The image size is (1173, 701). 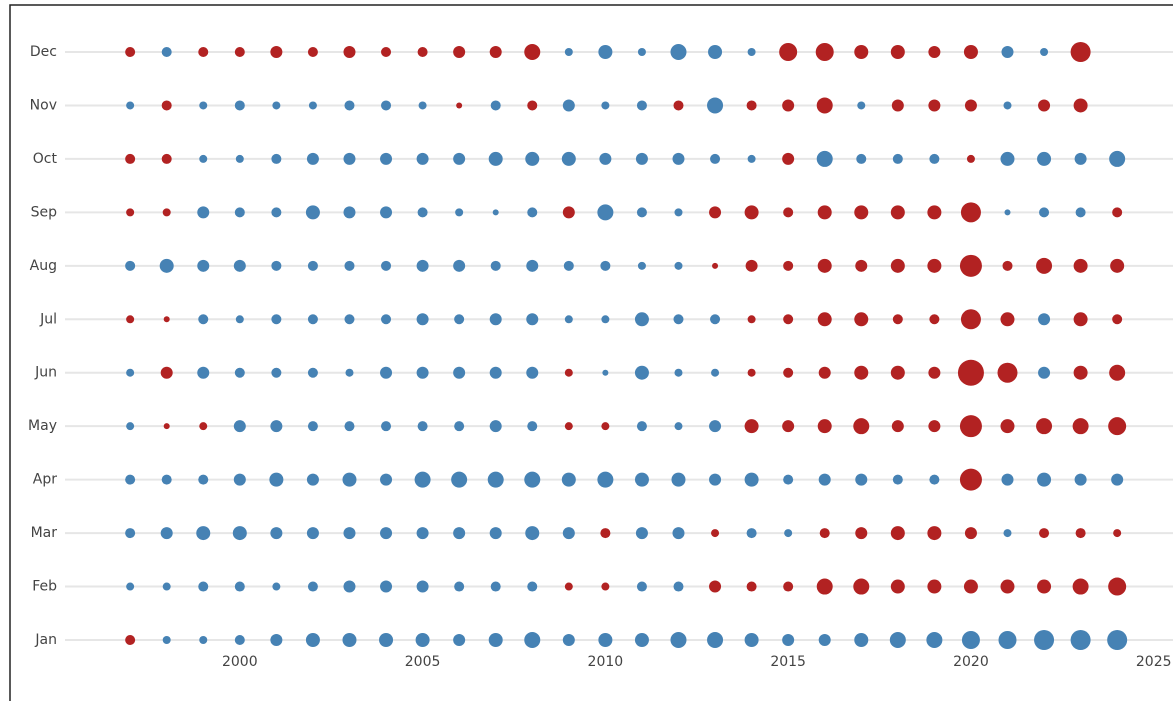 I want to click on y-tick-label: Jan, so click(x=45, y=640).